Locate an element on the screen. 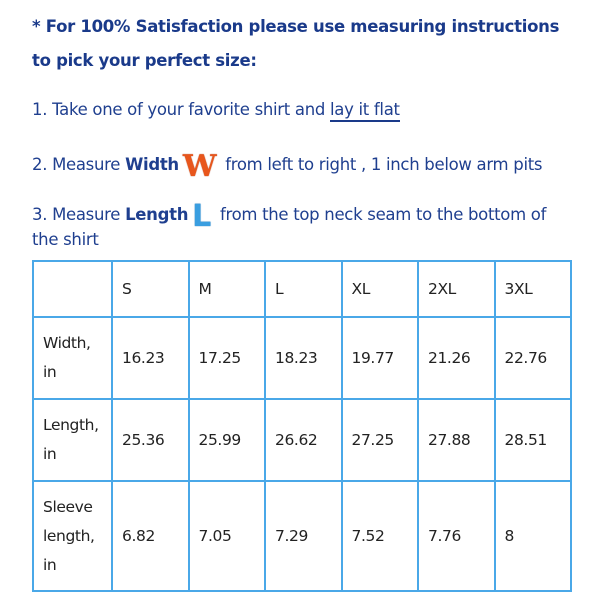 This screenshot has height=600, width=600. header-cell: 3XL is located at coordinates (532, 289).